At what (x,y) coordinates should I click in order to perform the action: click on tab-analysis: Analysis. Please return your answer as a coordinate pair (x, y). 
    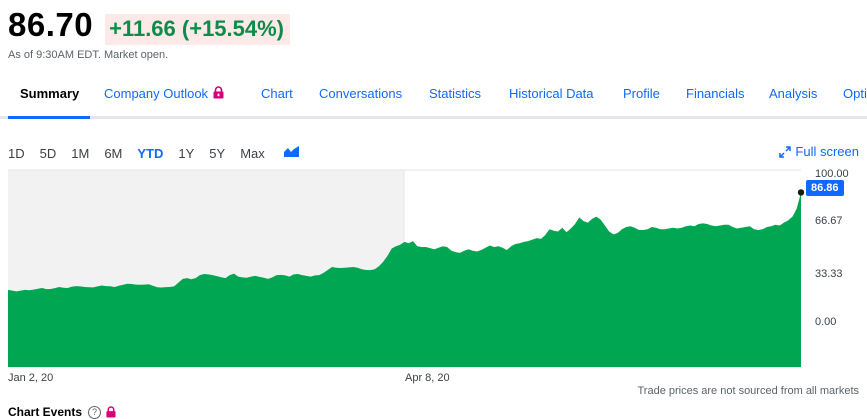
    Looking at the image, I should click on (793, 93).